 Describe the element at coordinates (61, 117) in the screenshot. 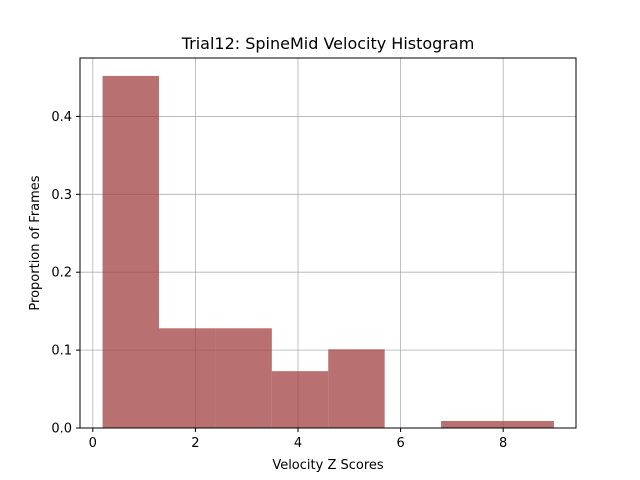

I see `y-tick-label: 0.4` at that location.